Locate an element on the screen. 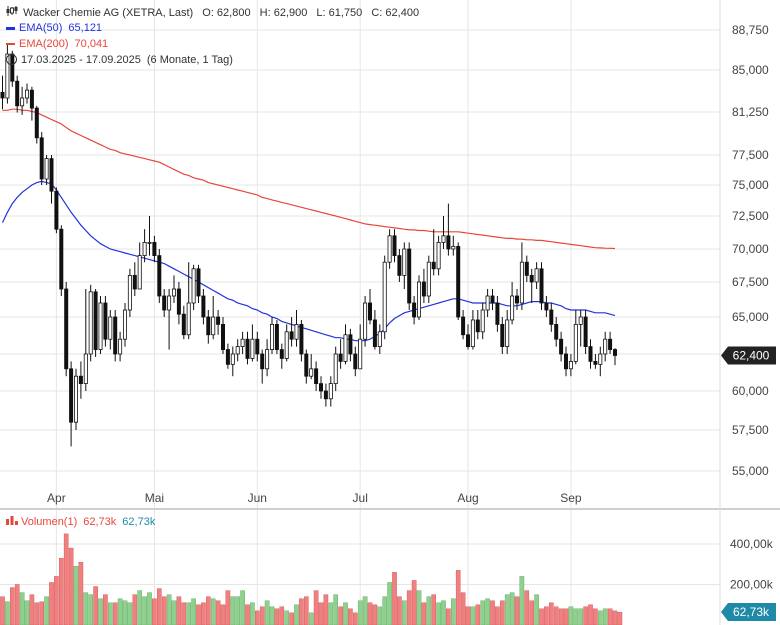 Image resolution: width=780 pixels, height=625 pixels. month-label: Mai is located at coordinates (154, 498).